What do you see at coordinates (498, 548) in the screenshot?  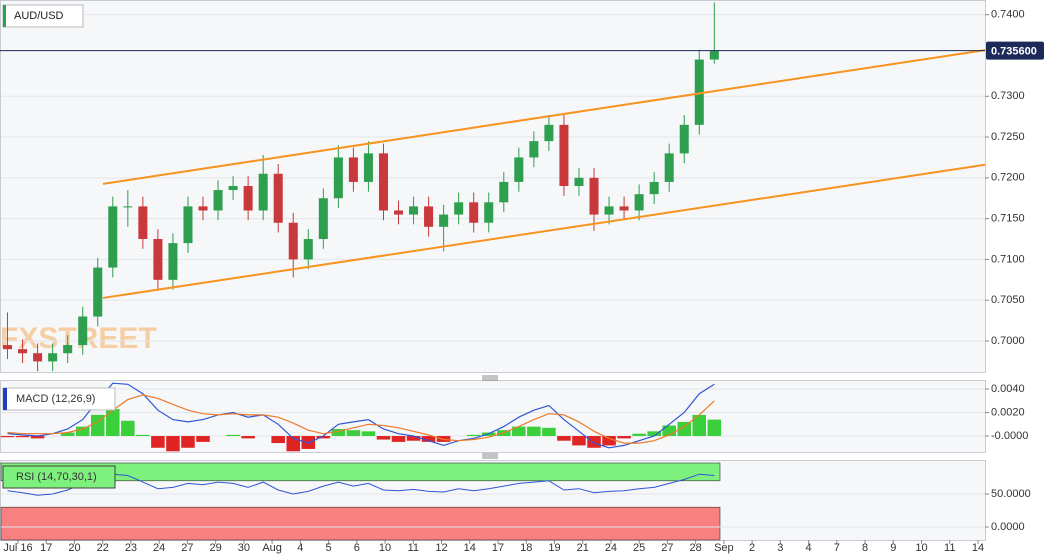 I see `x-tick-label: 17` at bounding box center [498, 548].